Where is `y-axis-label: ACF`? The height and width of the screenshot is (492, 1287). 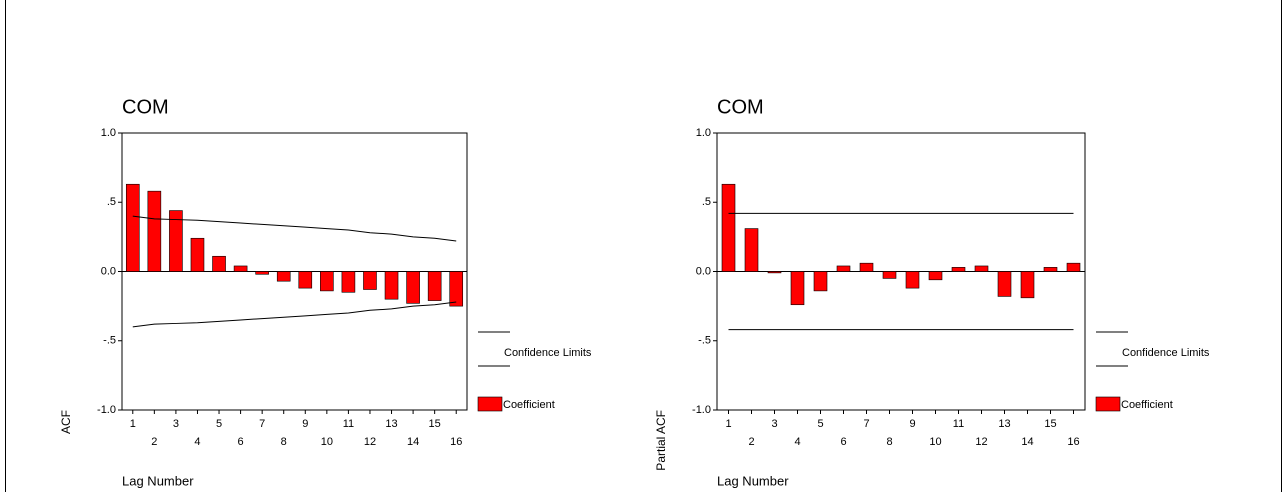
y-axis-label: ACF is located at coordinates (66, 422).